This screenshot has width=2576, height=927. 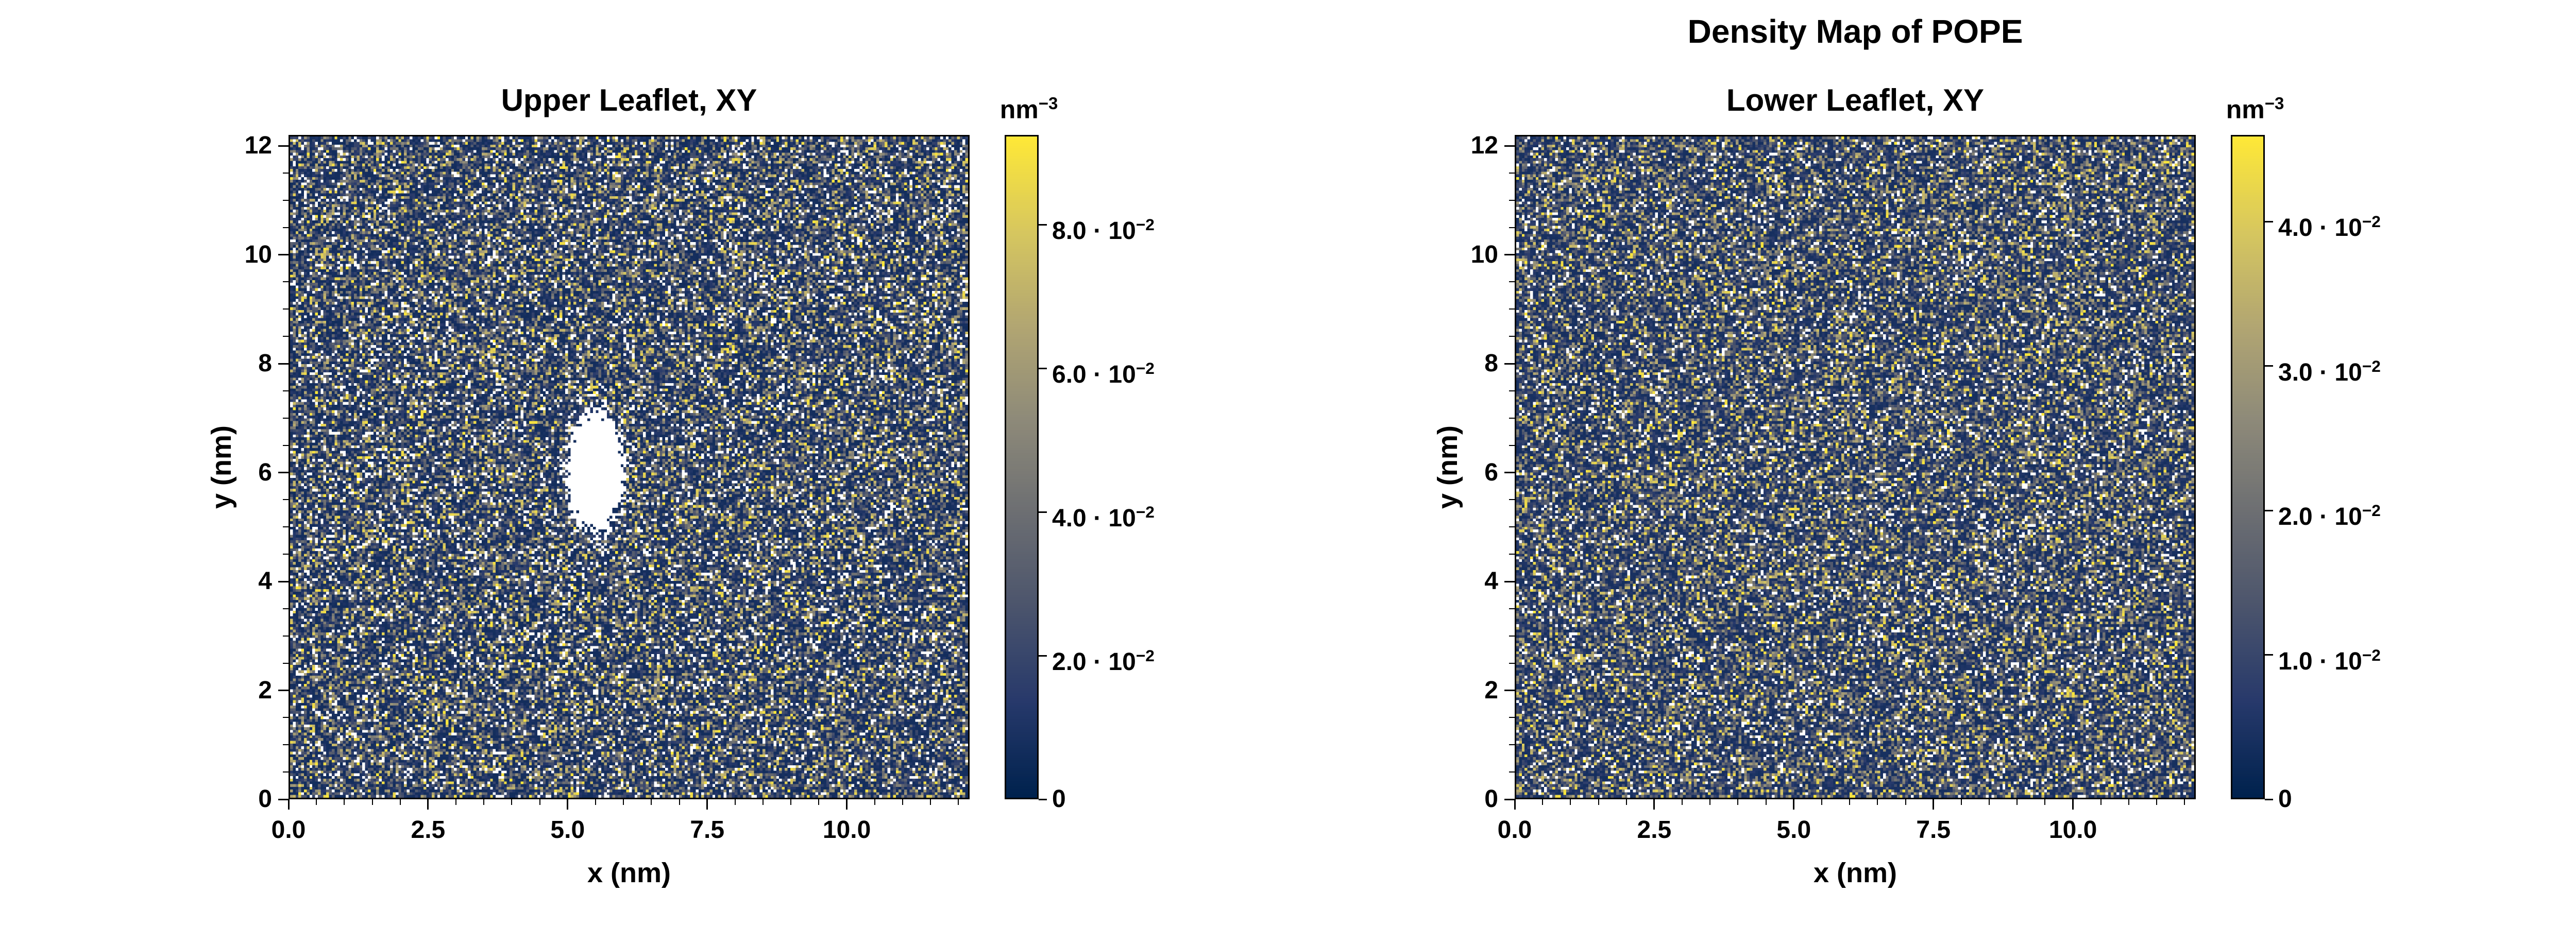 What do you see at coordinates (846, 830) in the screenshot?
I see `x-tick-label: 10.0` at bounding box center [846, 830].